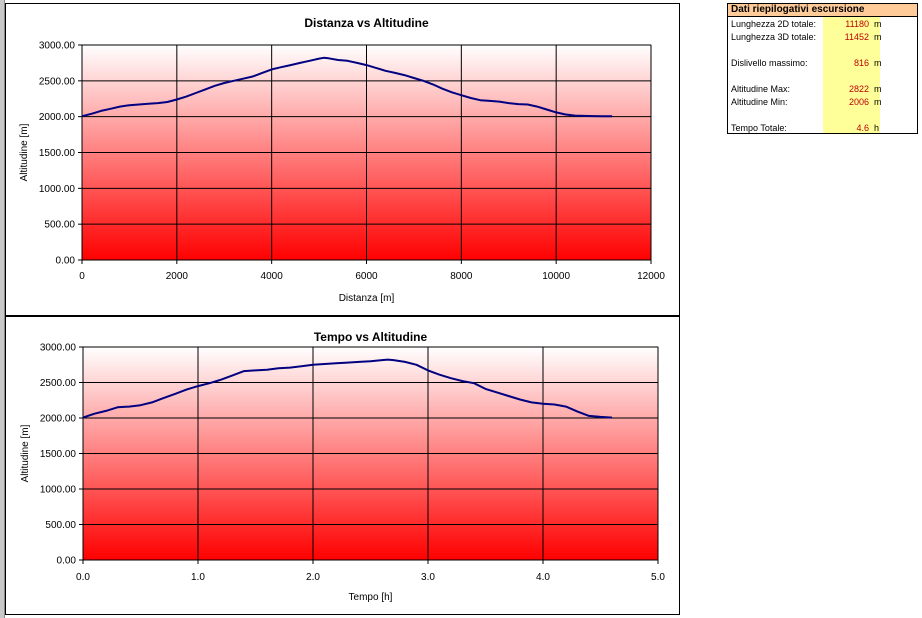 The width and height of the screenshot is (922, 618). Describe the element at coordinates (658, 577) in the screenshot. I see `x-tick-label: 5.0` at that location.